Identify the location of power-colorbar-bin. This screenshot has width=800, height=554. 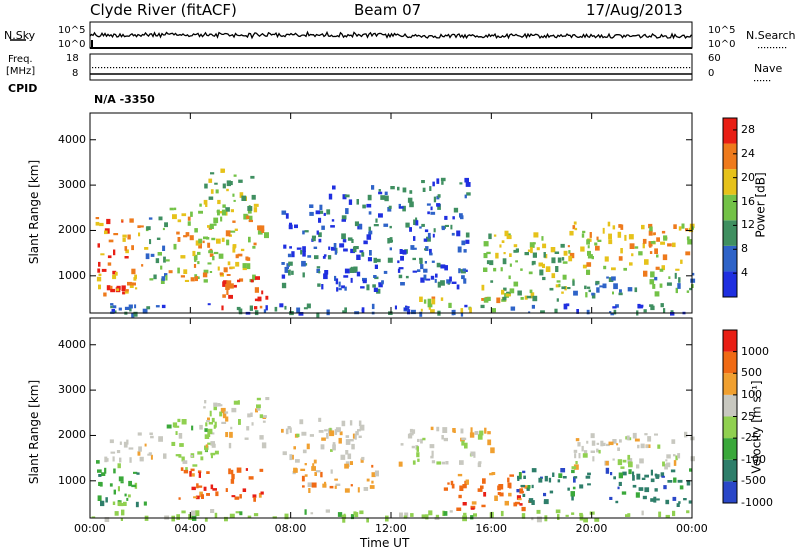
(730, 258).